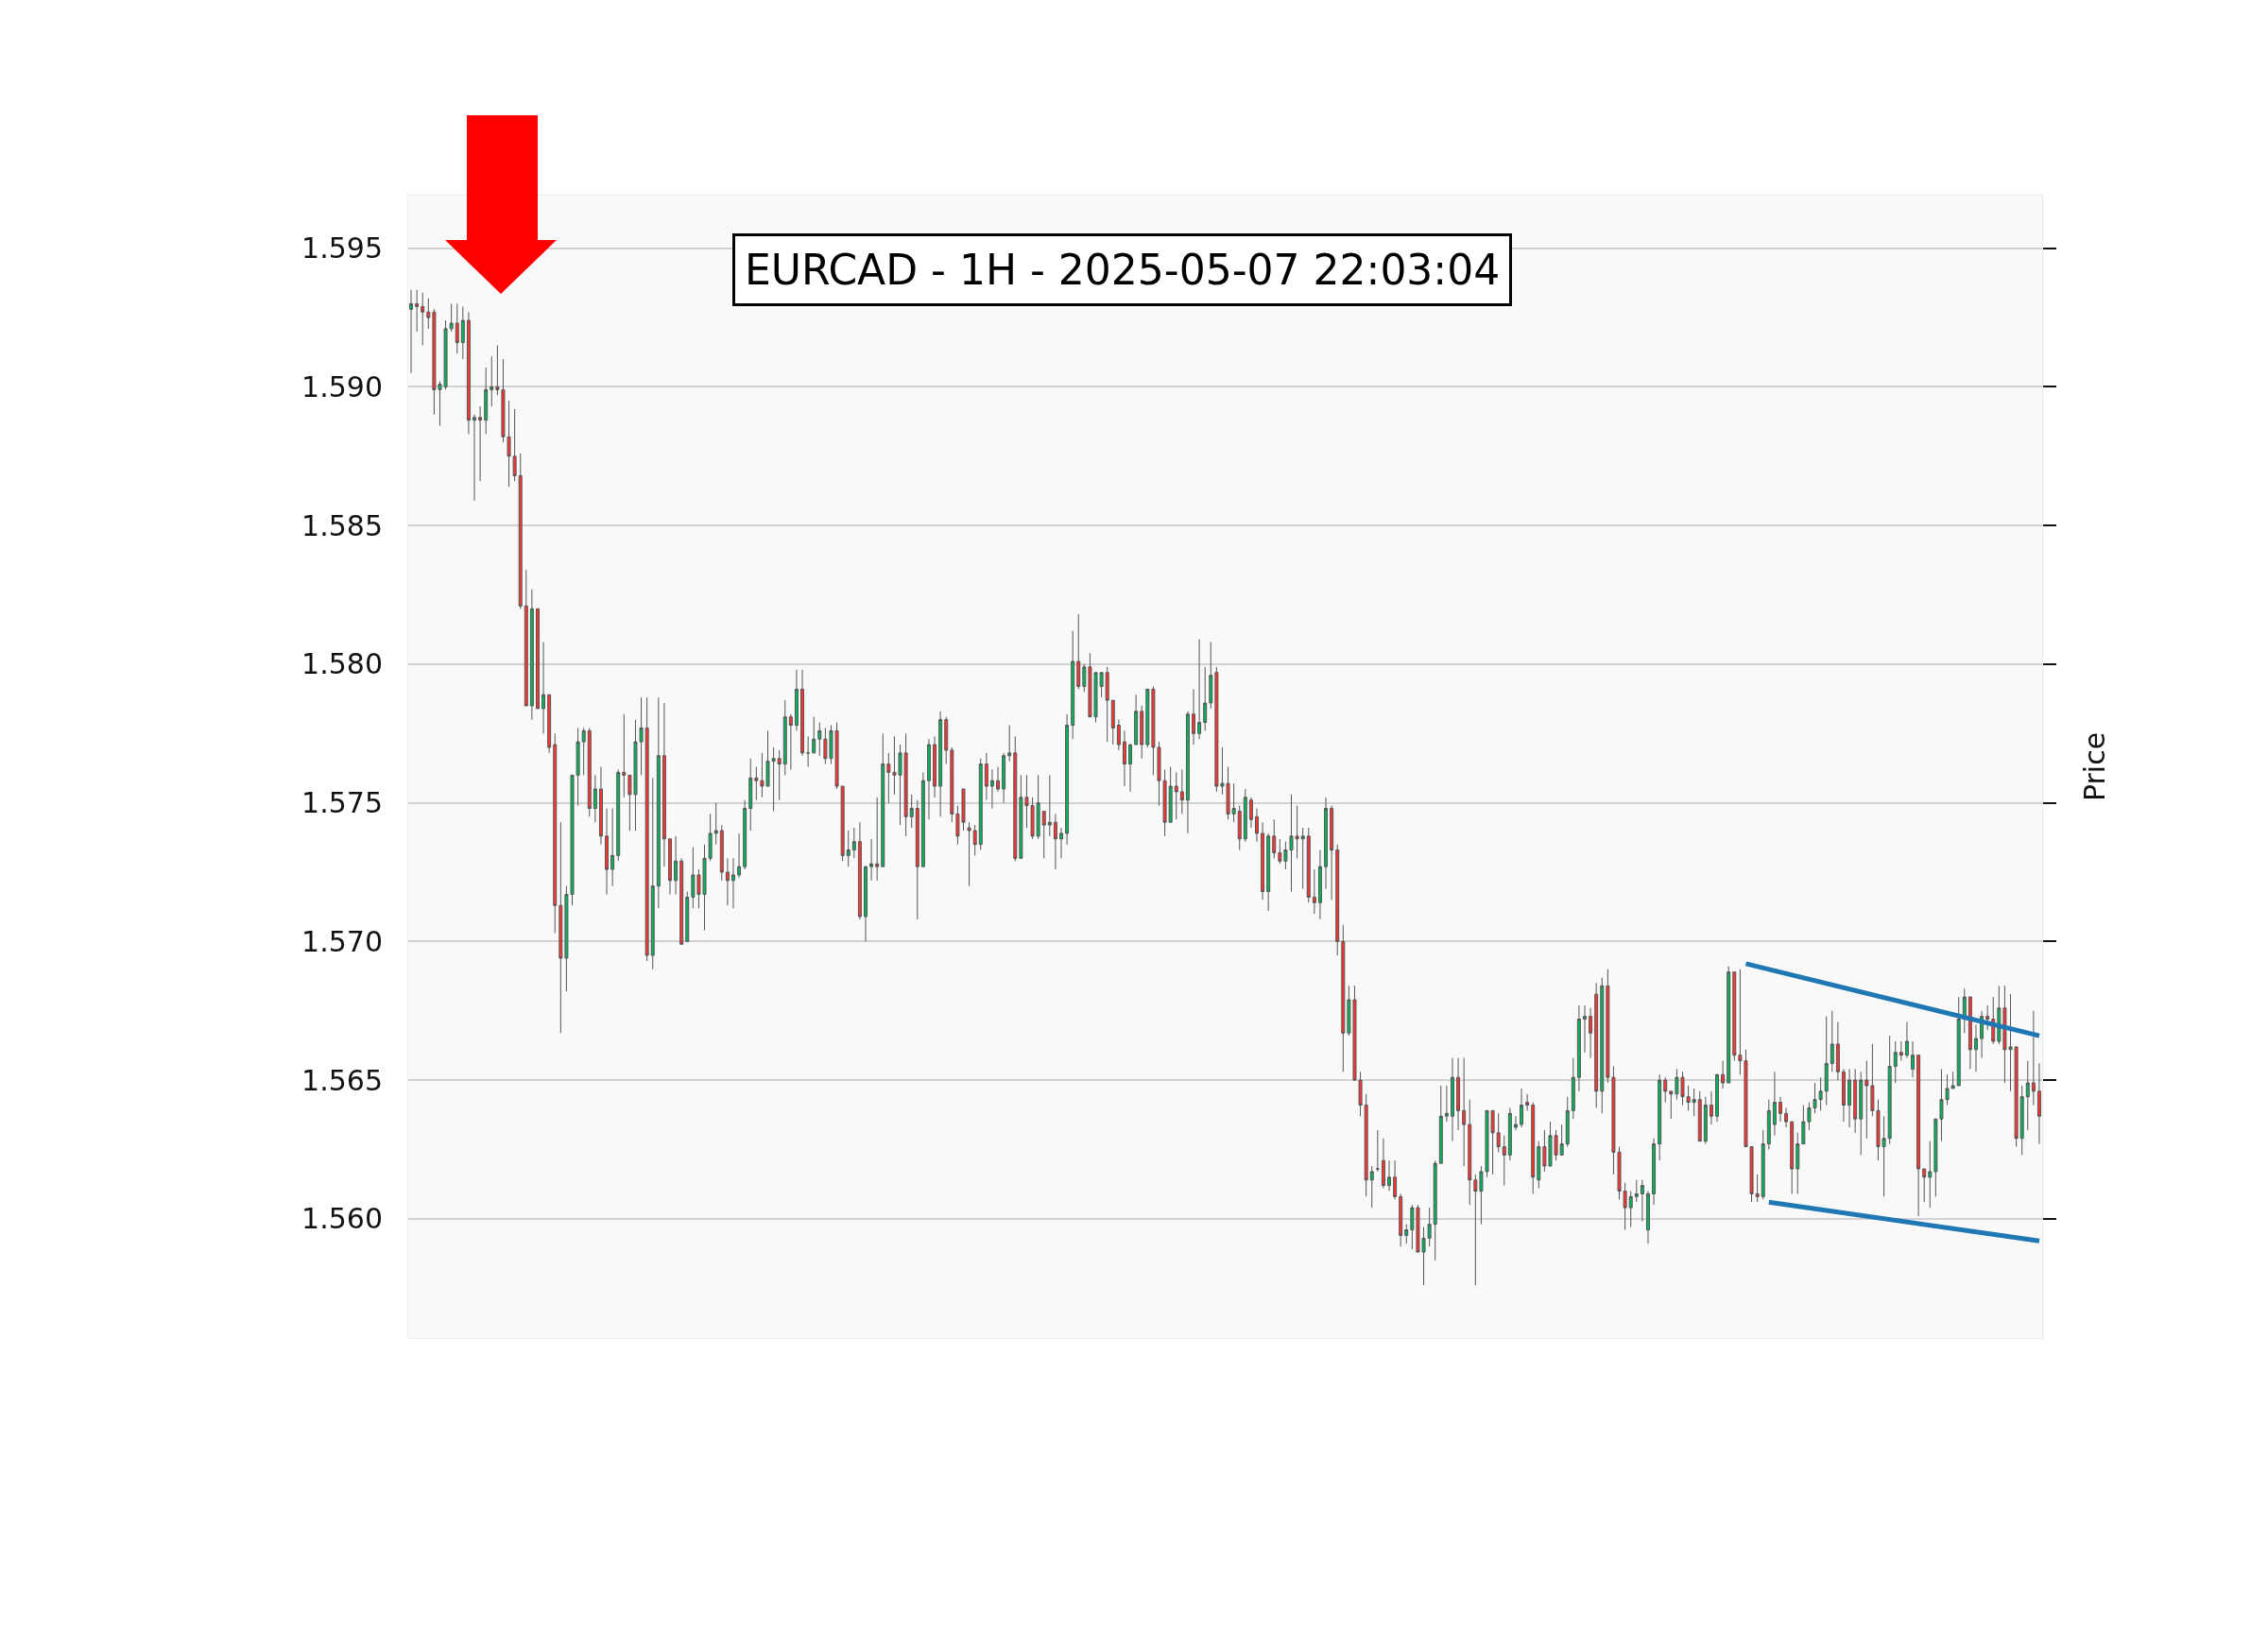 The width and height of the screenshot is (2268, 1630). Describe the element at coordinates (342, 1219) in the screenshot. I see `y-tick-label: 1.560` at that location.